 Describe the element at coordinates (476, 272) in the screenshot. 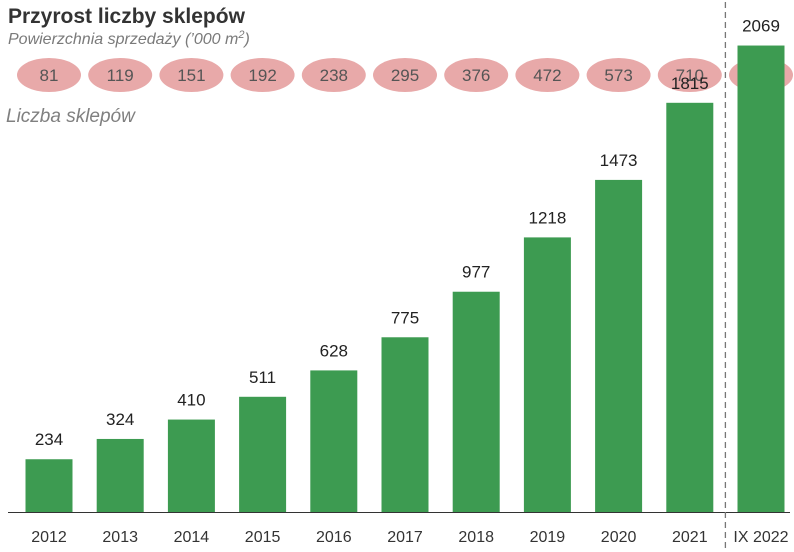

I see `bar-value-label: 977` at that location.